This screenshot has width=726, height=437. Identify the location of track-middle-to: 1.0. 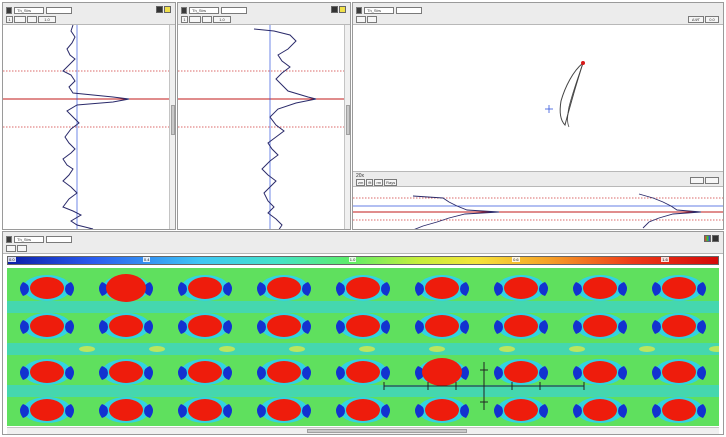
(222, 19).